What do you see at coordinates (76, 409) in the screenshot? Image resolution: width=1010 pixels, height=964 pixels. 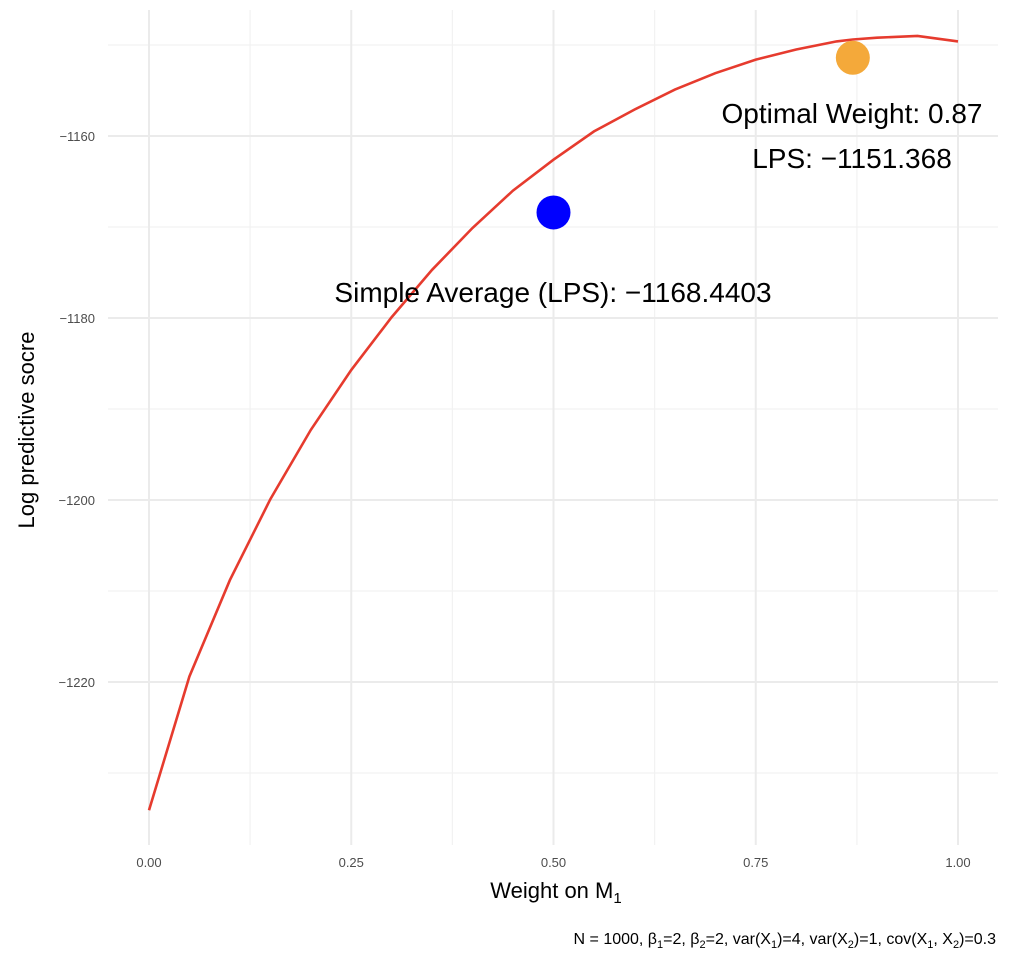 I see `y-axis-ticks: −1160 −1180 −1200 −1220` at bounding box center [76, 409].